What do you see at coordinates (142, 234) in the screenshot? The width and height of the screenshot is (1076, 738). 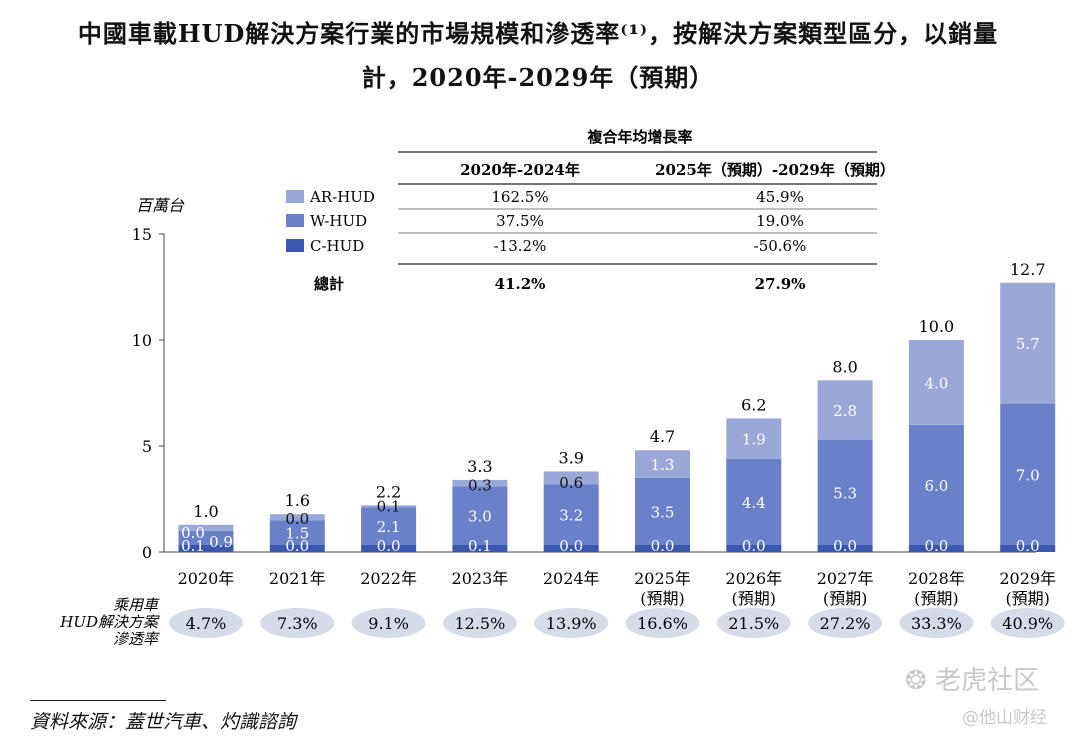 I see `y-tick-label-3: 15` at bounding box center [142, 234].